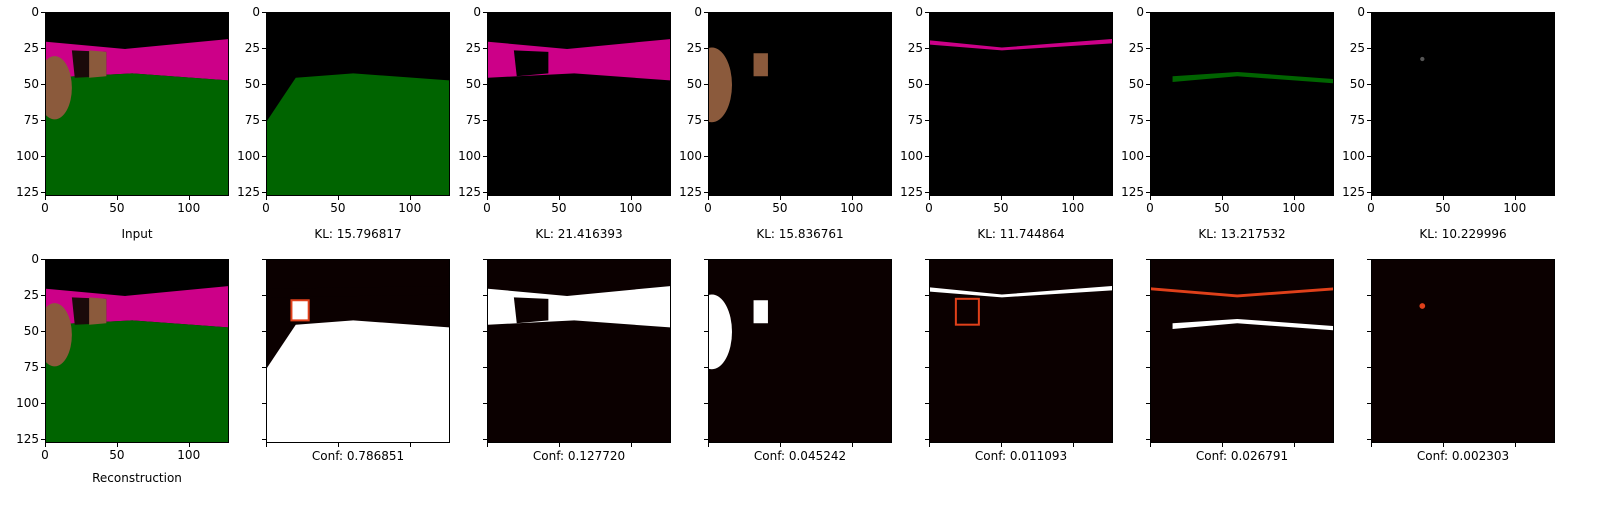  I want to click on caption-kl-6: KL: 10.229996, so click(1463, 234).